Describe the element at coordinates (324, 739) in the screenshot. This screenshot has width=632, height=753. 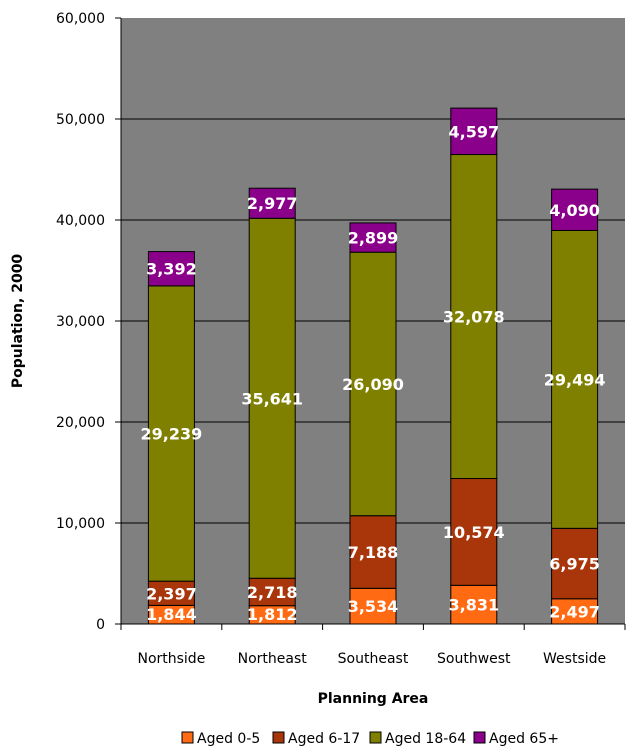
I see `legend-label-aged-6-17: Aged 6-17` at that location.